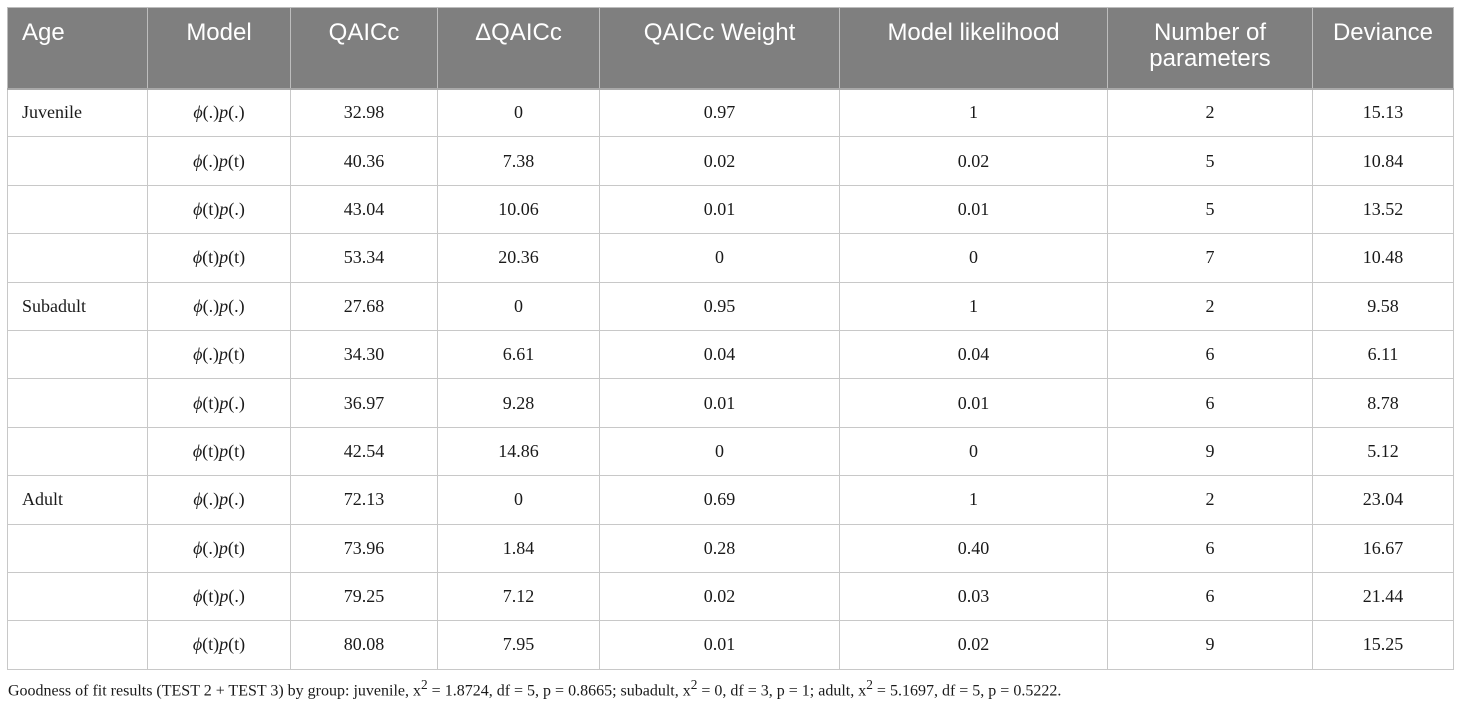 The width and height of the screenshot is (1460, 706). Describe the element at coordinates (1383, 209) in the screenshot. I see `deviance-cell: 13.52` at that location.